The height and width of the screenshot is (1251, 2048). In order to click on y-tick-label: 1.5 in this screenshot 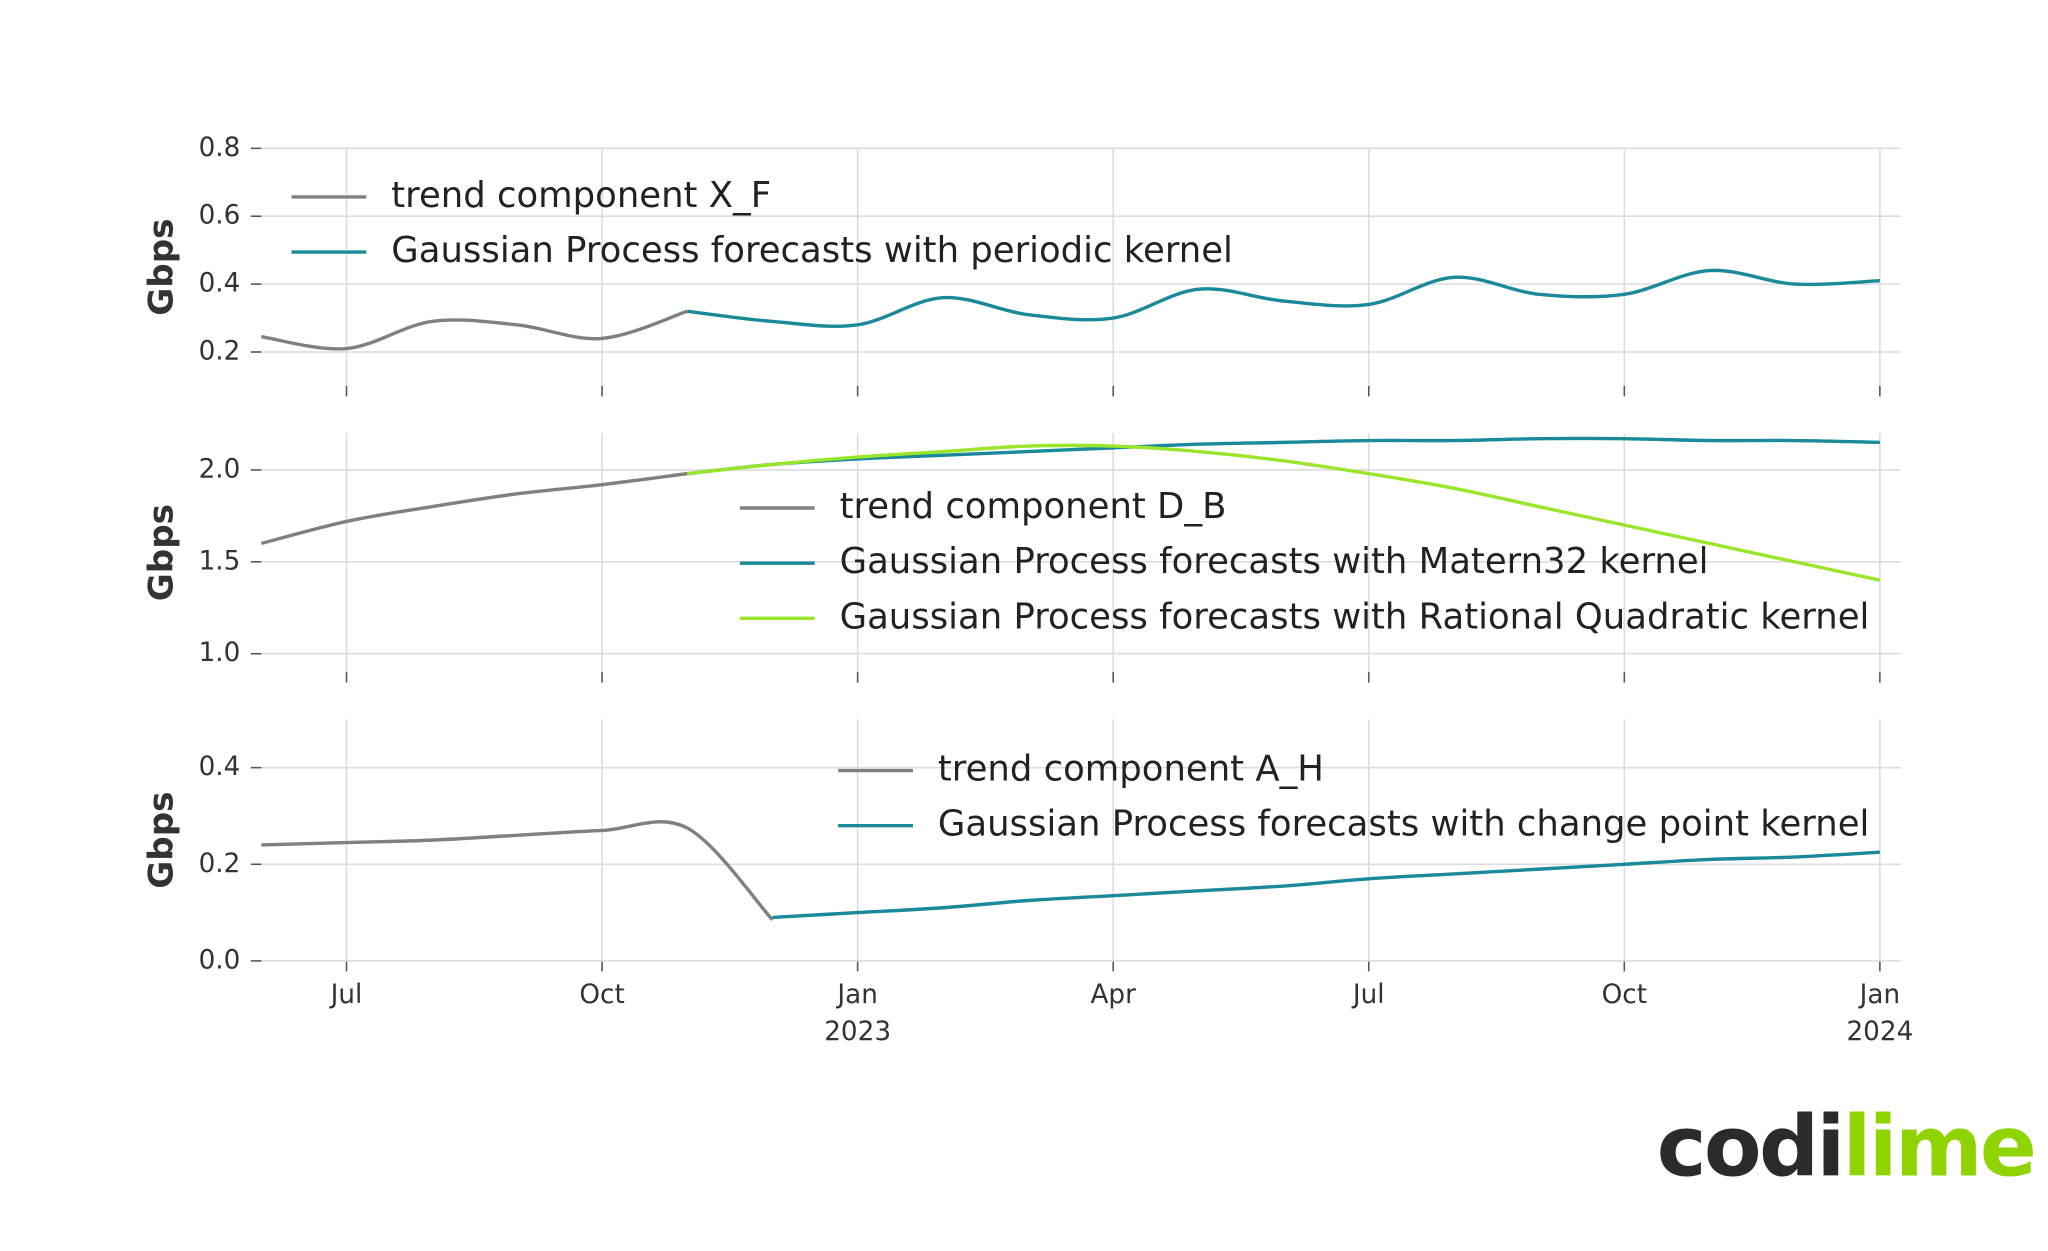, I will do `click(220, 561)`.